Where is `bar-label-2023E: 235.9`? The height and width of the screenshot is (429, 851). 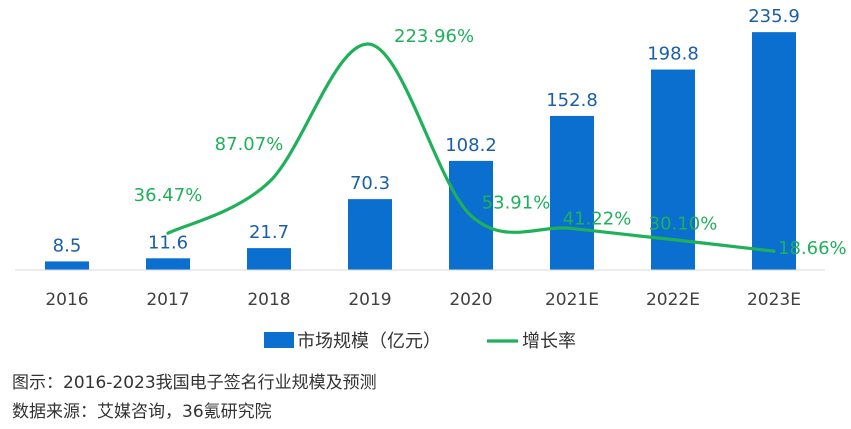 bar-label-2023E: 235.9 is located at coordinates (774, 16).